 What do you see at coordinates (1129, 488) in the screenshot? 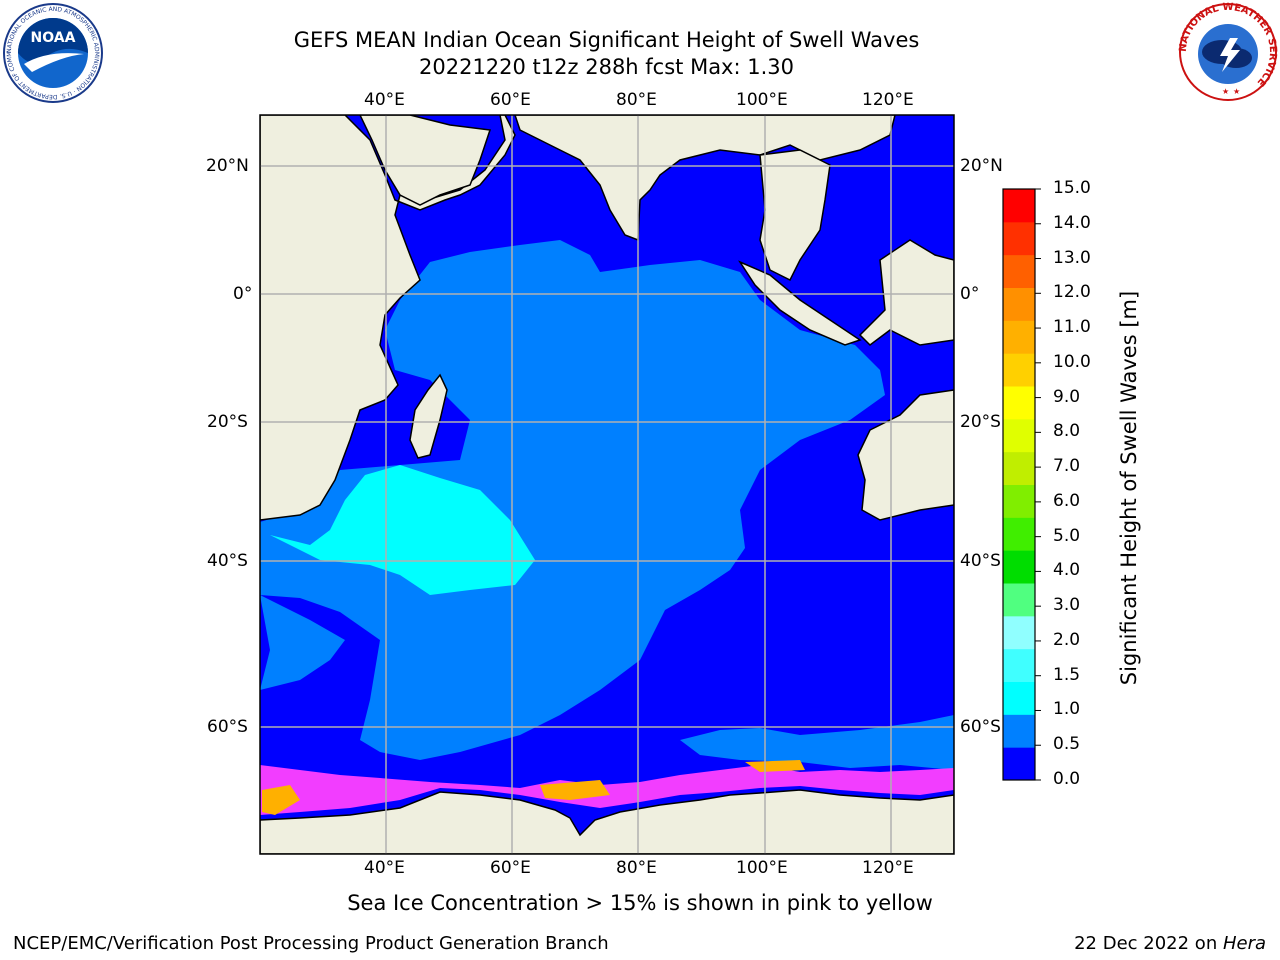
I see `colorbar-label: Significant Height of Swell Waves [m]` at bounding box center [1129, 488].